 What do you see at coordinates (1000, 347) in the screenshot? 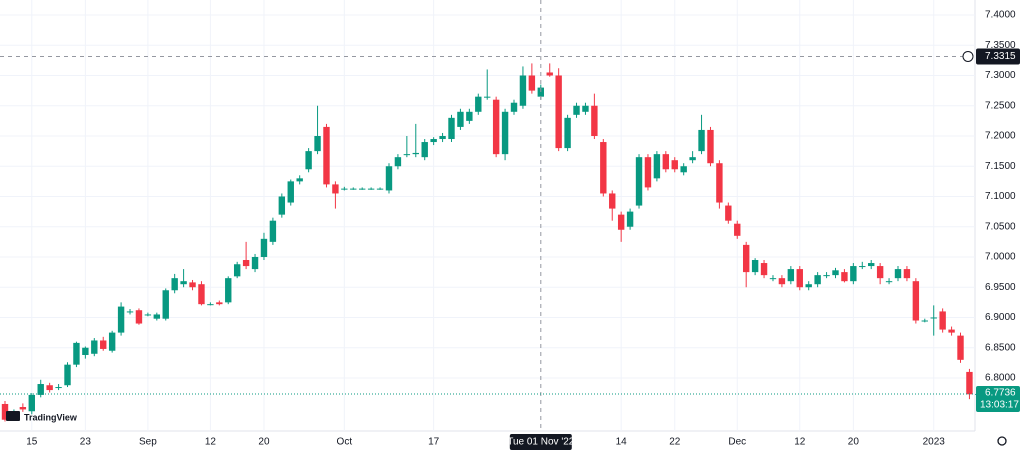
I see `y-tick-label: 6.8500` at bounding box center [1000, 347].